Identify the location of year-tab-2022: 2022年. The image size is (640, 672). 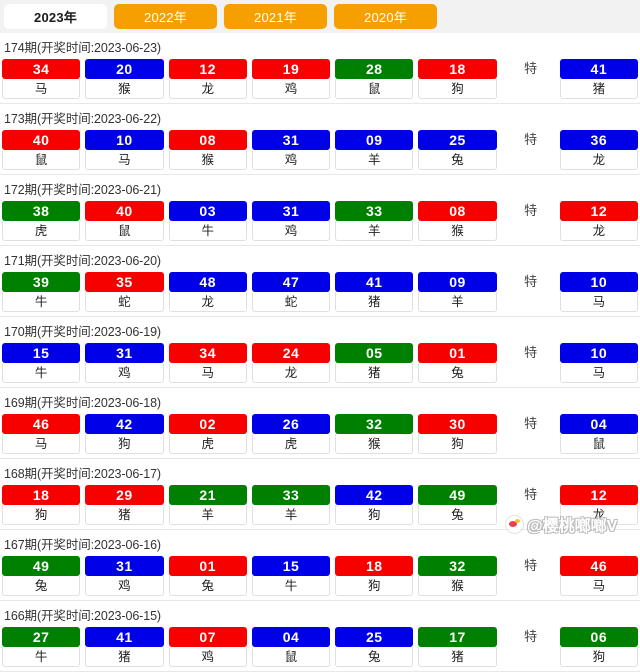
(165, 16).